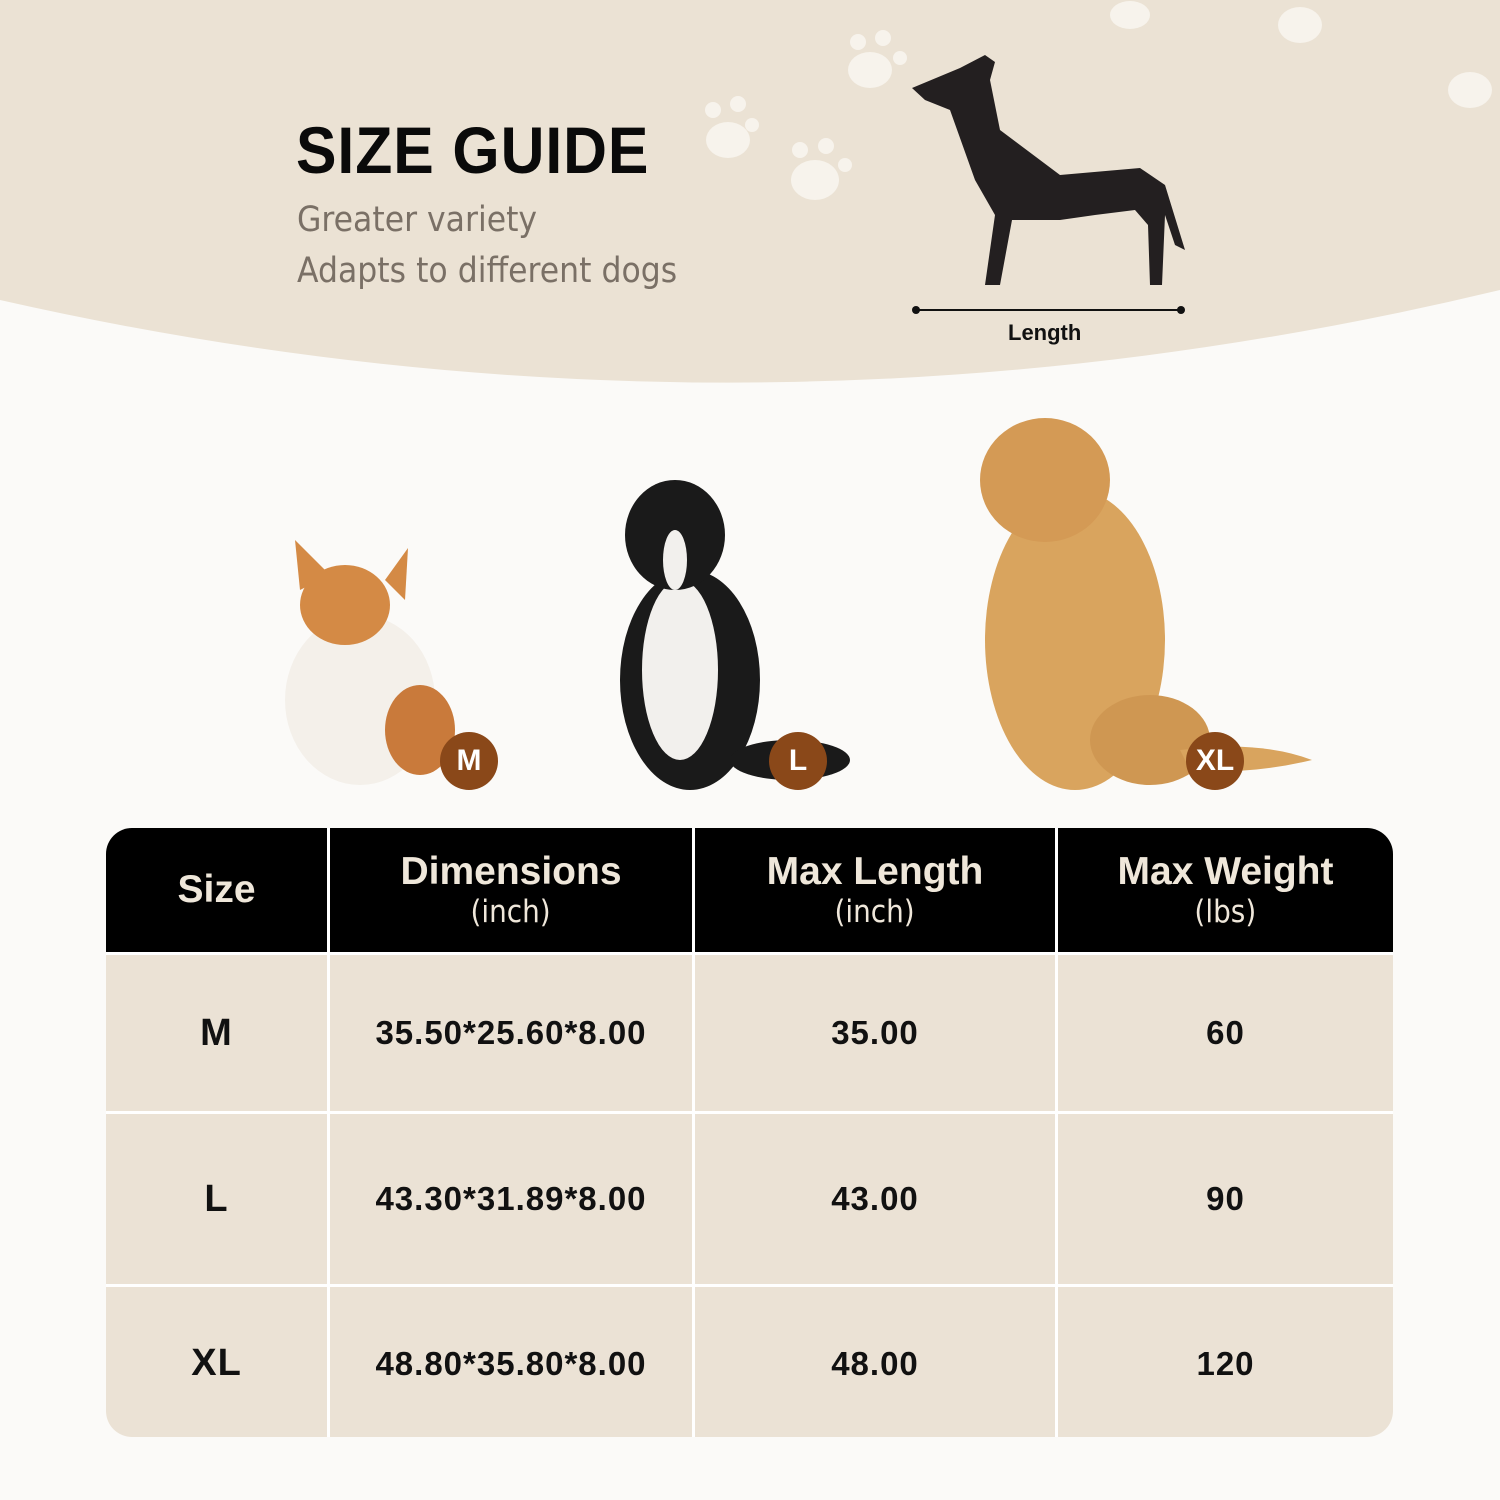  Describe the element at coordinates (511, 1362) in the screenshot. I see `cell-dimensions: 48.80*35.80*8.00` at that location.